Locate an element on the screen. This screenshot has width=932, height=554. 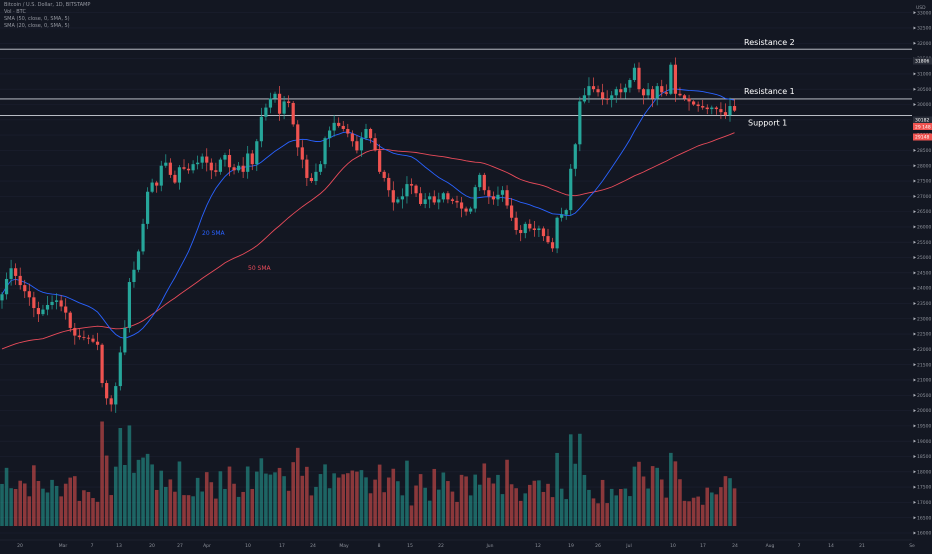
price-tick-label: 32500 is located at coordinates (924, 29).